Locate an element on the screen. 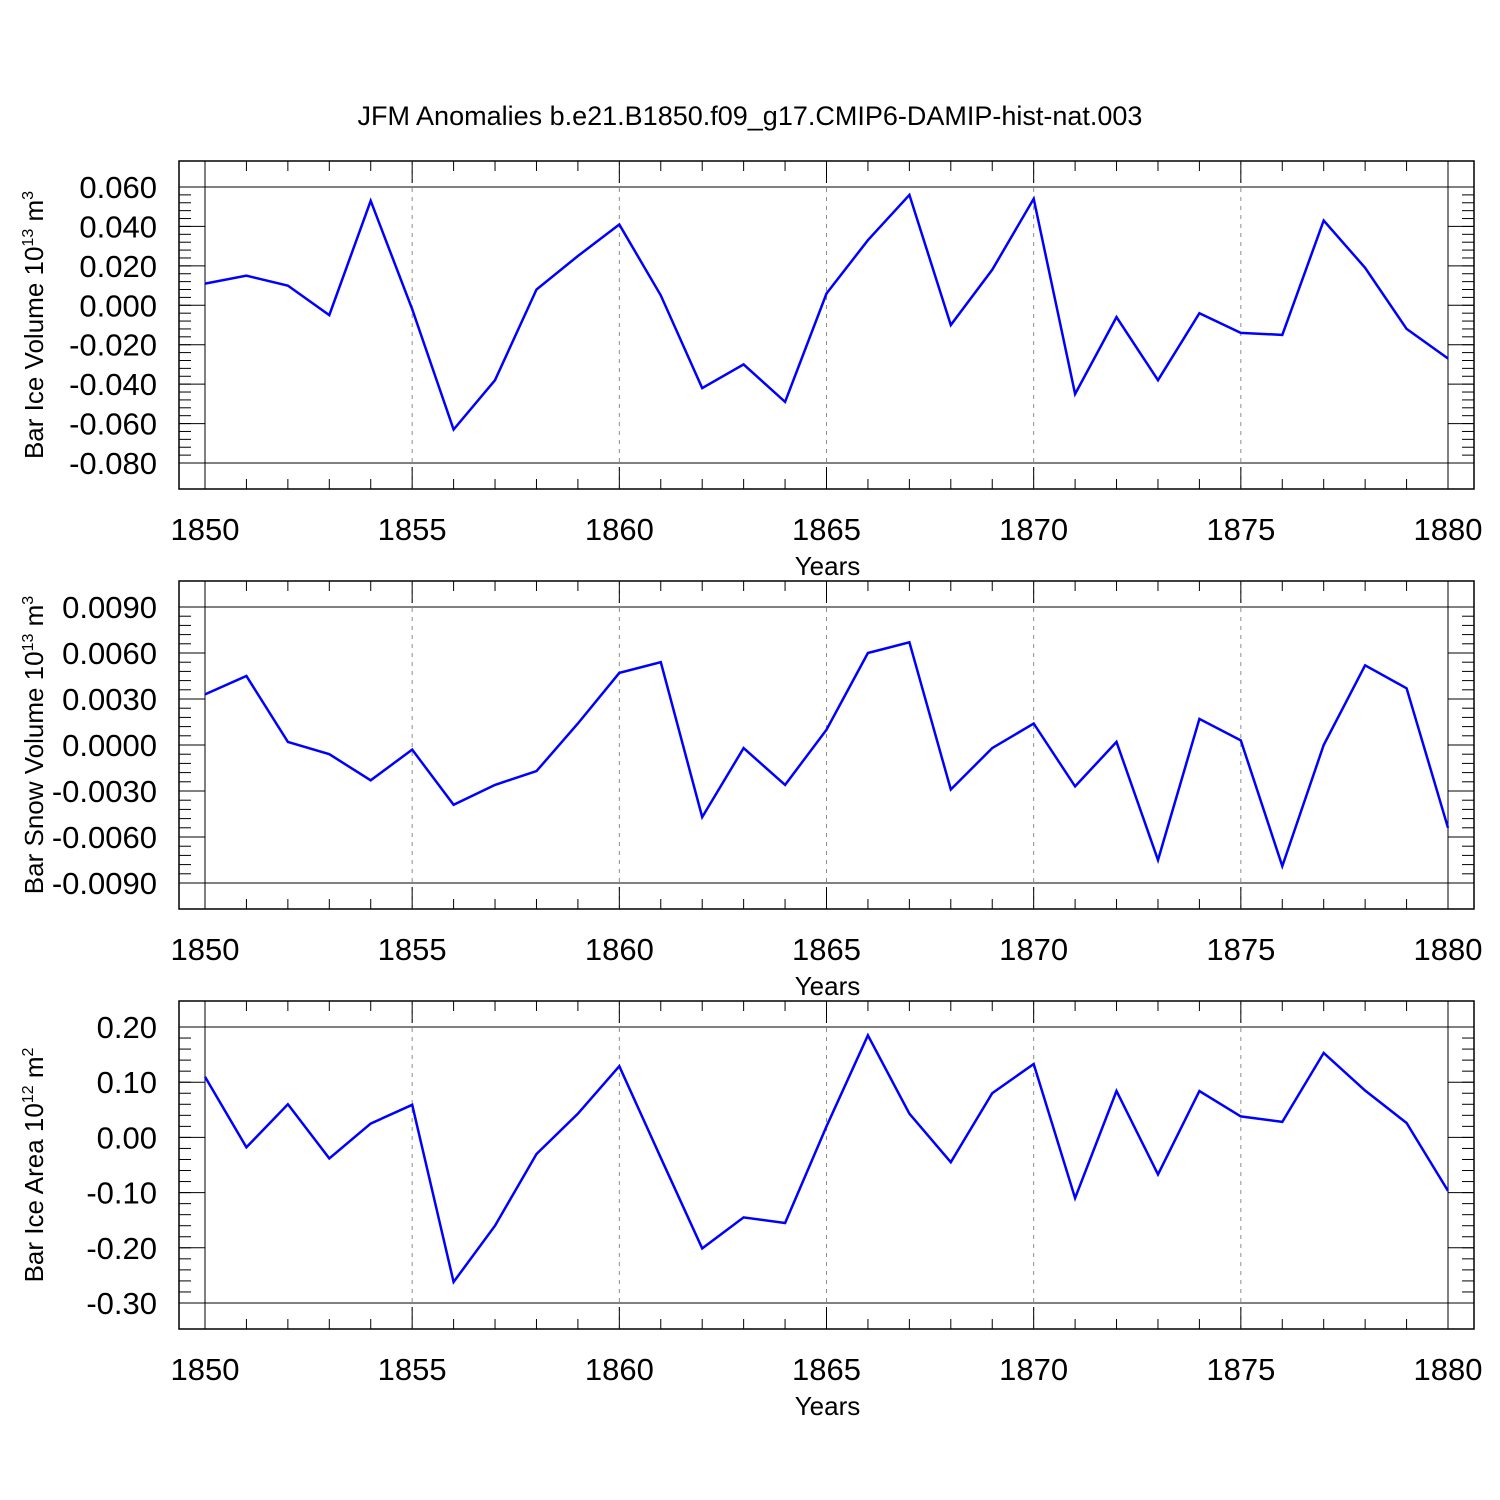  y-axis-label: Bar Ice Area 1012 m2 is located at coordinates (34, 1164).